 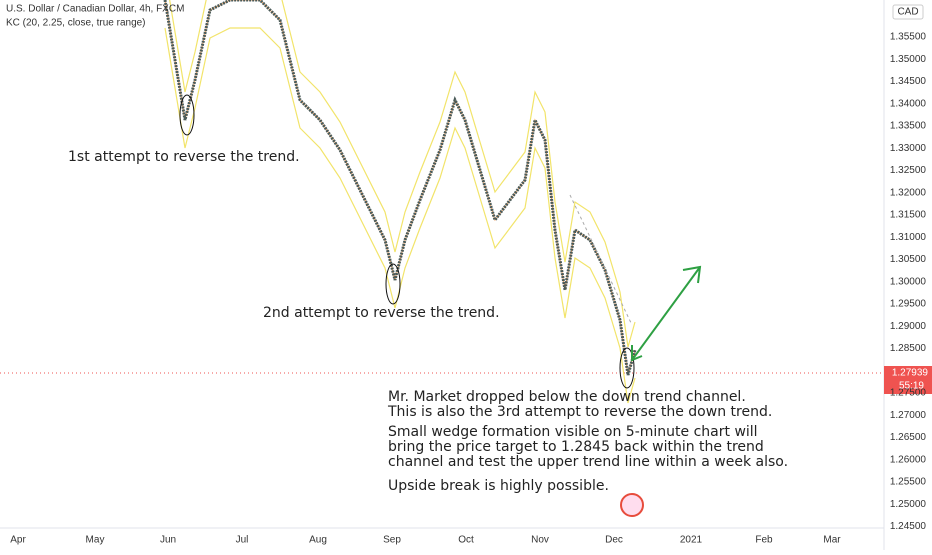 What do you see at coordinates (601, 260) in the screenshot?
I see `trend-line` at bounding box center [601, 260].